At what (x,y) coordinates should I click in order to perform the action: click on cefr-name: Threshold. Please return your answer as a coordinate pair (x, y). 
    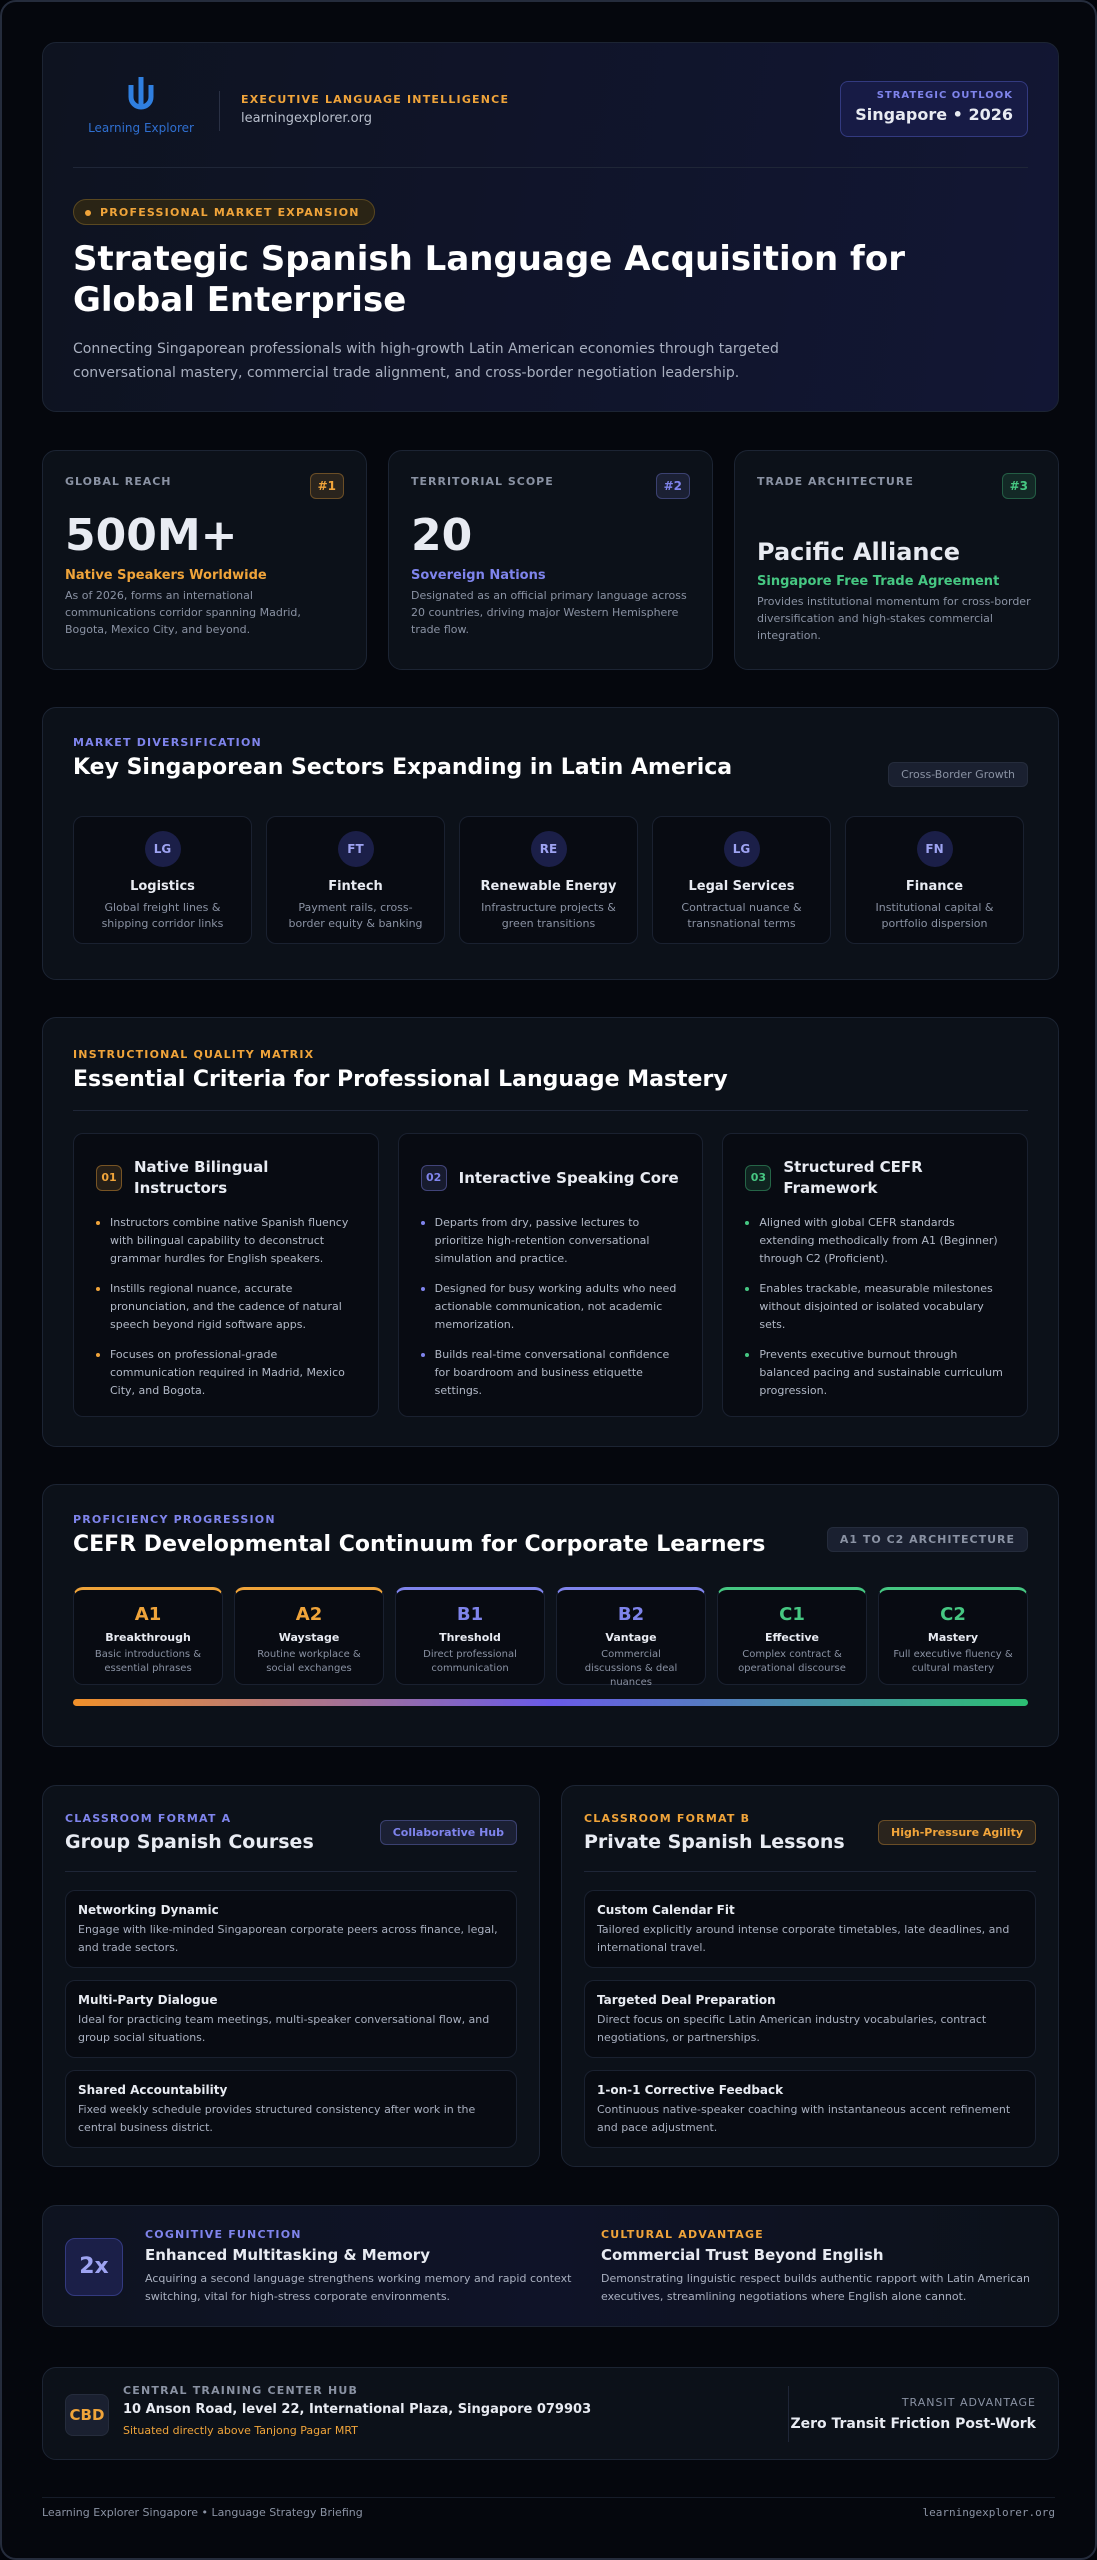
    Looking at the image, I should click on (470, 1637).